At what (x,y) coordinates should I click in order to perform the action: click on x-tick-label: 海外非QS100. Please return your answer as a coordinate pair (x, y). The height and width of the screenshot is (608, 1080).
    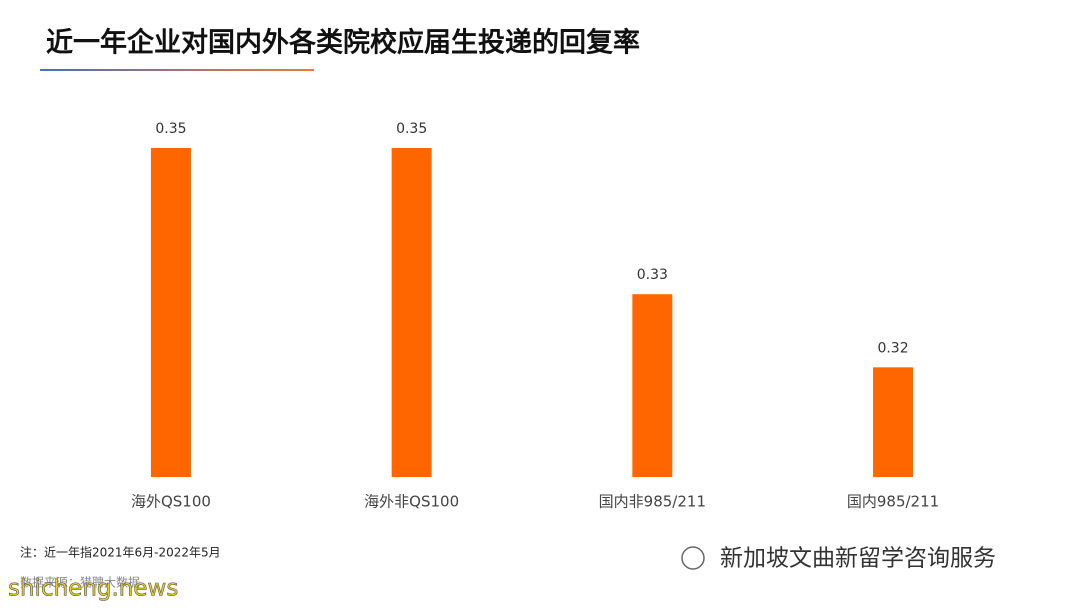
    Looking at the image, I should click on (411, 502).